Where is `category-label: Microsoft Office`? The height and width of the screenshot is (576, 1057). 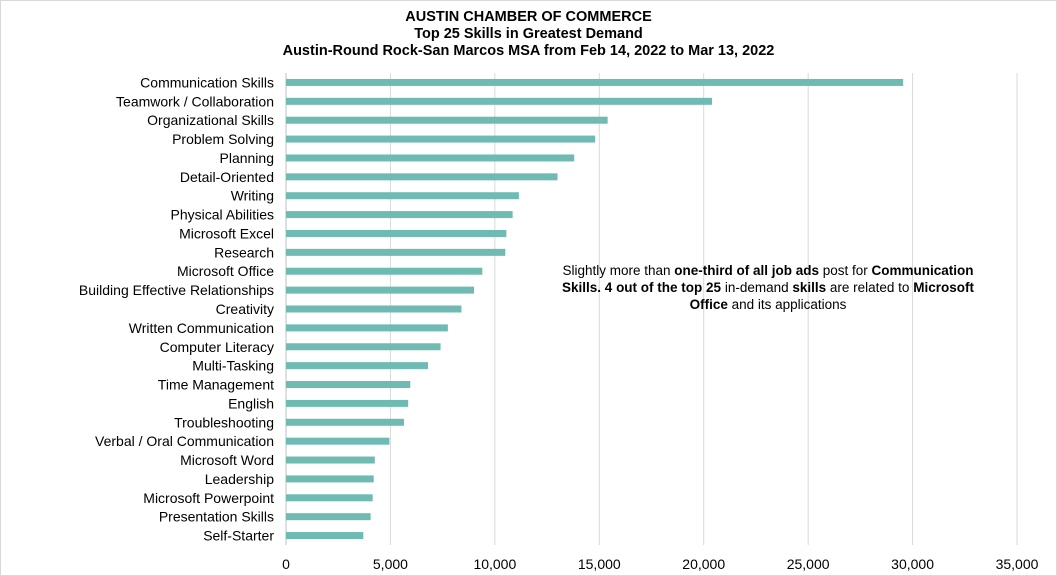 category-label: Microsoft Office is located at coordinates (225, 271).